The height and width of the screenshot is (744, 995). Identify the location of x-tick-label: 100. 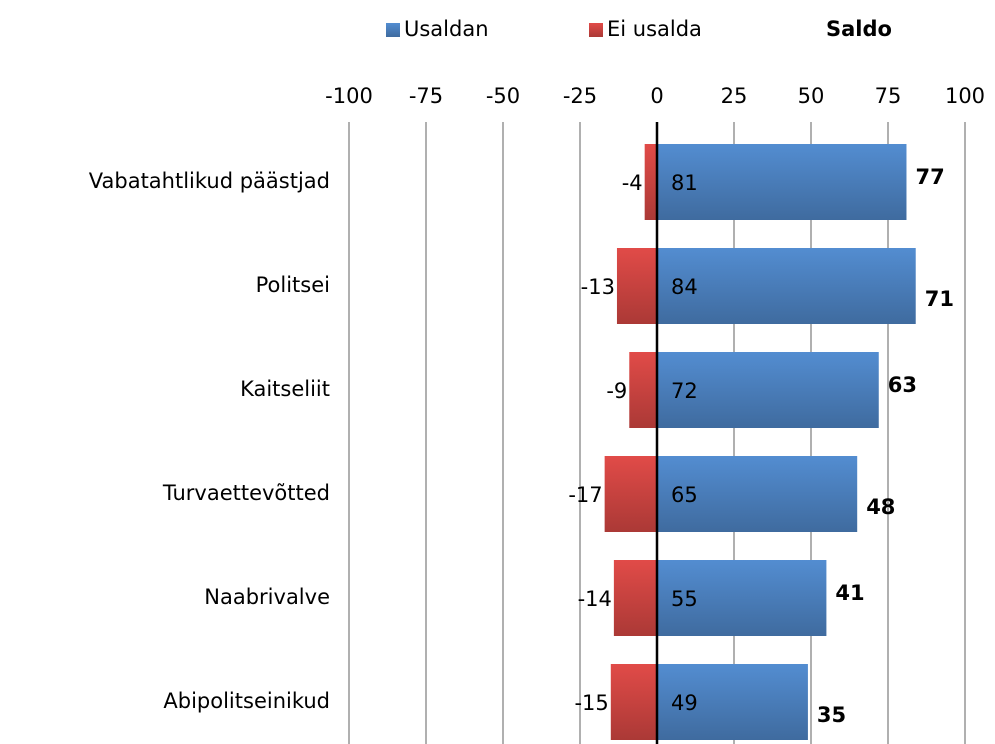
(965, 96).